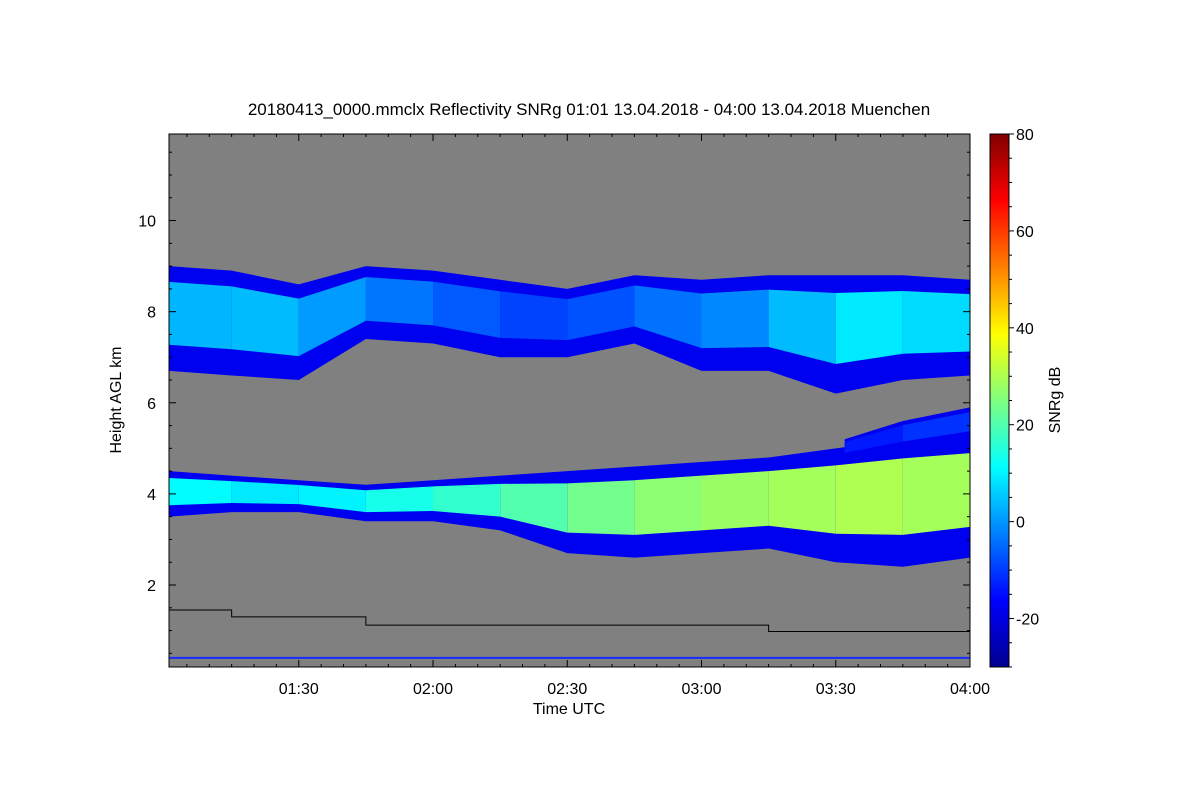 Image resolution: width=1200 pixels, height=800 pixels. I want to click on y-tick-label: 10, so click(147, 222).